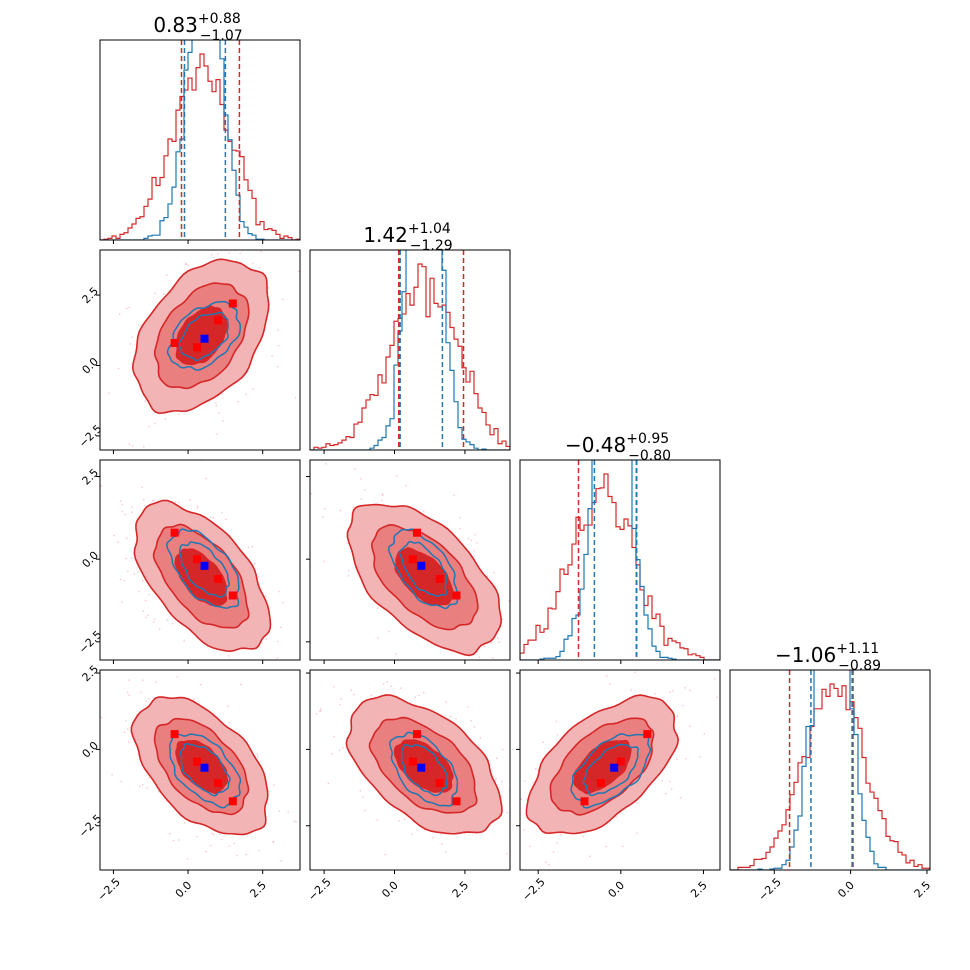  Describe the element at coordinates (91, 296) in the screenshot. I see `y-tick-label: 2.5` at that location.